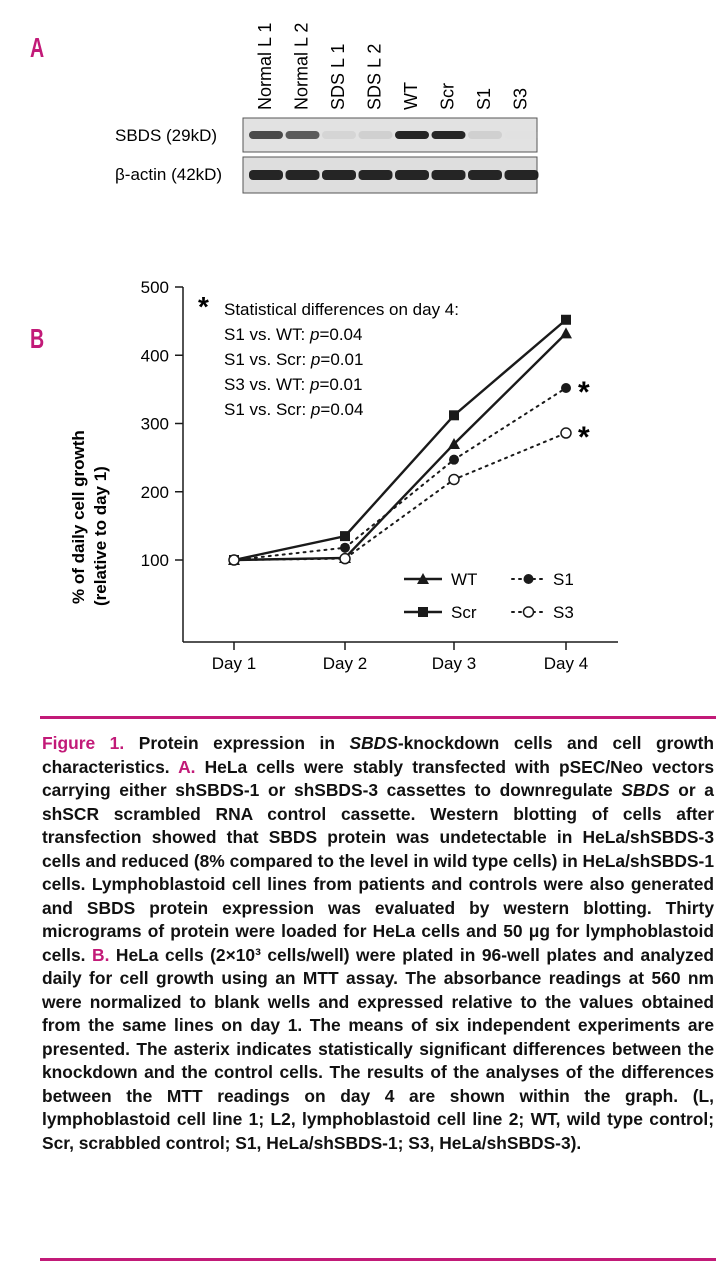 The image size is (727, 1280). I want to click on x-tick-label: Day 4, so click(566, 663).